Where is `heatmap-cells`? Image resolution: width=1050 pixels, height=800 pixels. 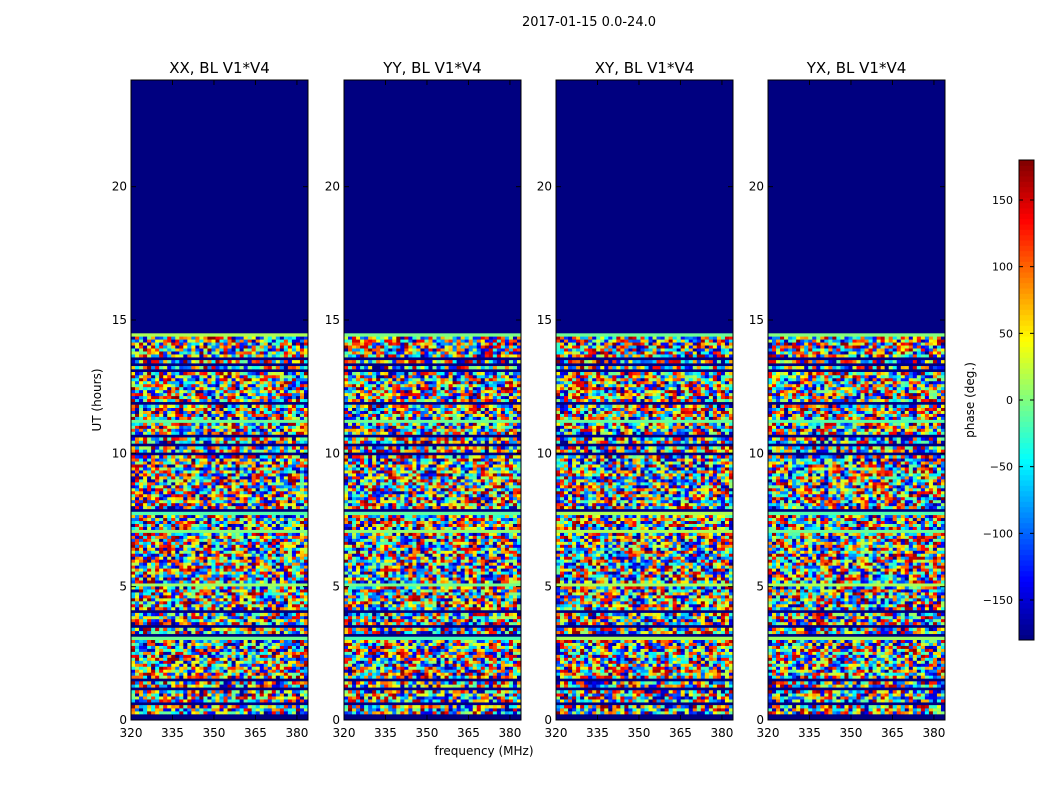 heatmap-cells is located at coordinates (220, 400).